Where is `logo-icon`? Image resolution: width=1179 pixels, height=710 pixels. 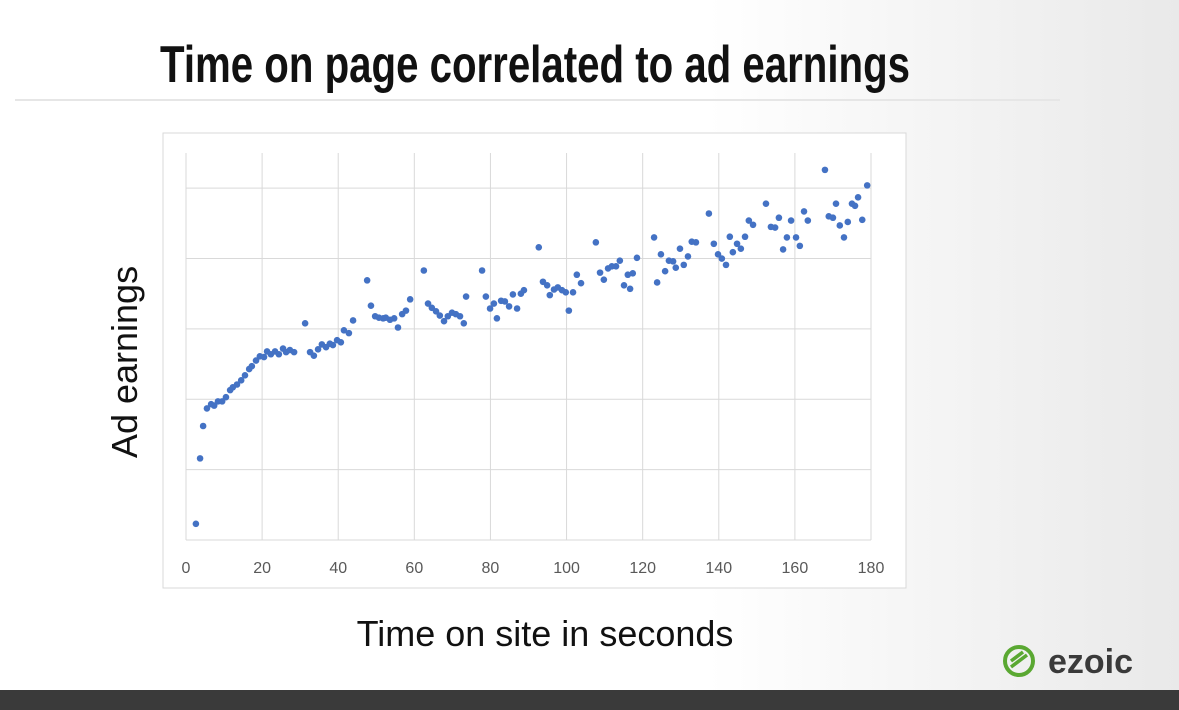 logo-icon is located at coordinates (1019, 661).